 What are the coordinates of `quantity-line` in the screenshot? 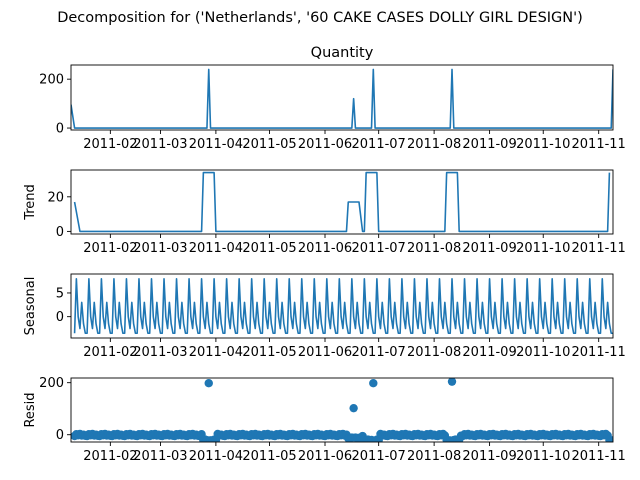 It's located at (342, 98).